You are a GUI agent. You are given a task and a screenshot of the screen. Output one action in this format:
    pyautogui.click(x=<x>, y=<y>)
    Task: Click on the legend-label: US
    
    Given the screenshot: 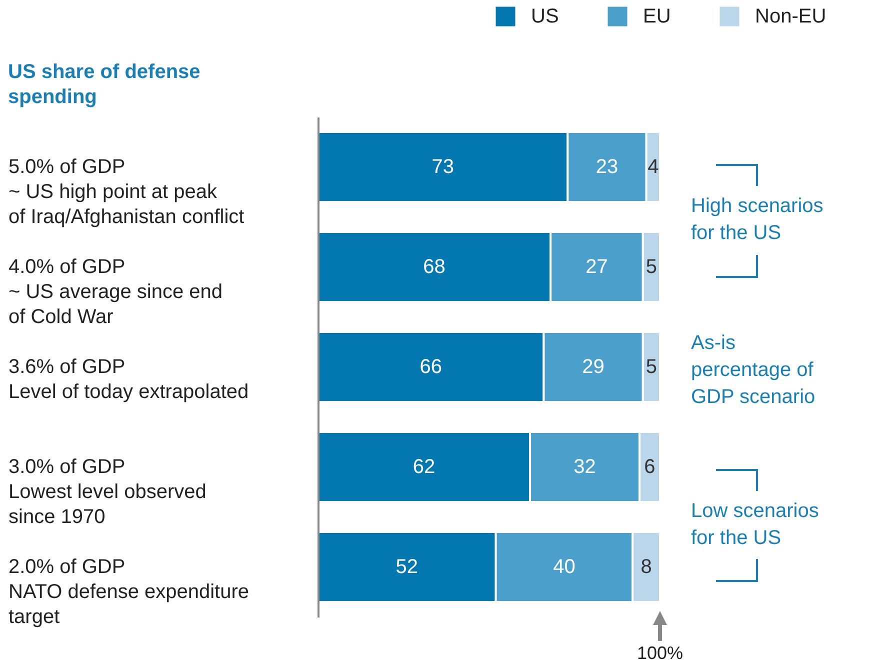 What is the action you would take?
    pyautogui.click(x=545, y=17)
    